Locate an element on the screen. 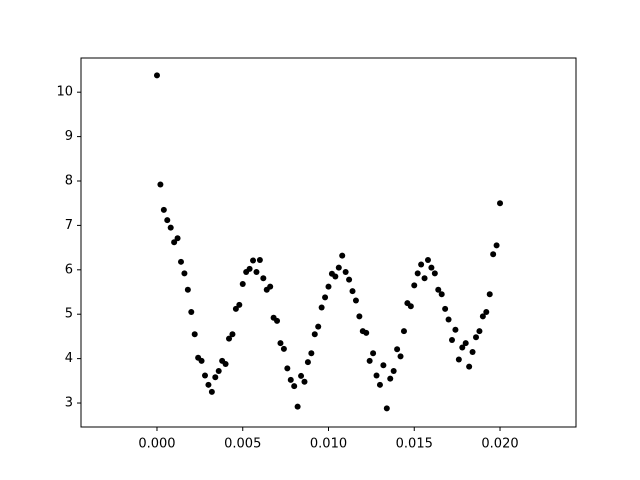 The height and width of the screenshot is (480, 640). y-tick-label: 9 is located at coordinates (69, 136).